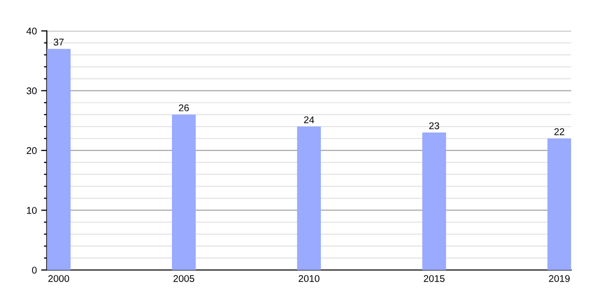  What do you see at coordinates (59, 42) in the screenshot?
I see `data-label: 37` at bounding box center [59, 42].